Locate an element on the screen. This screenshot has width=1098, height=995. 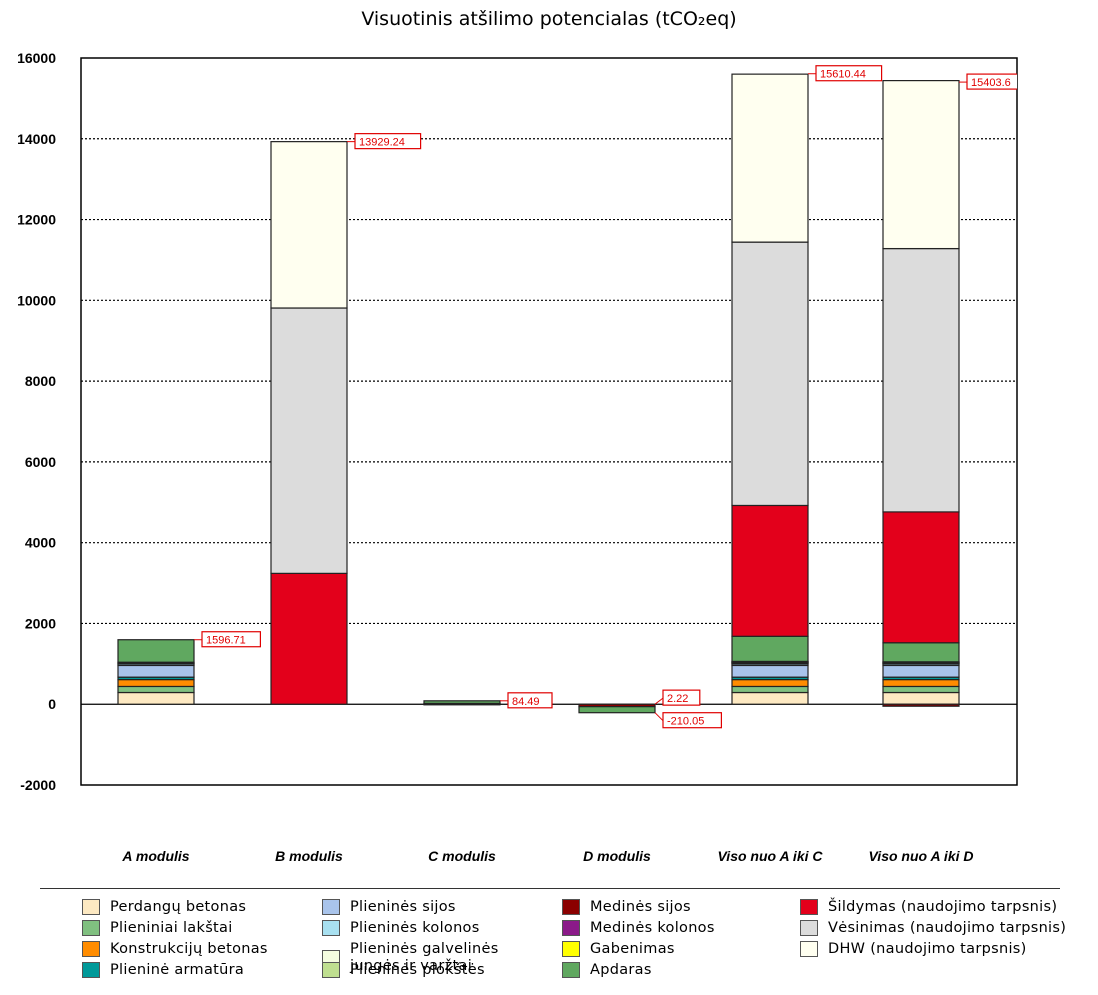
total-label-group: 13929.24 is located at coordinates (388, 141).